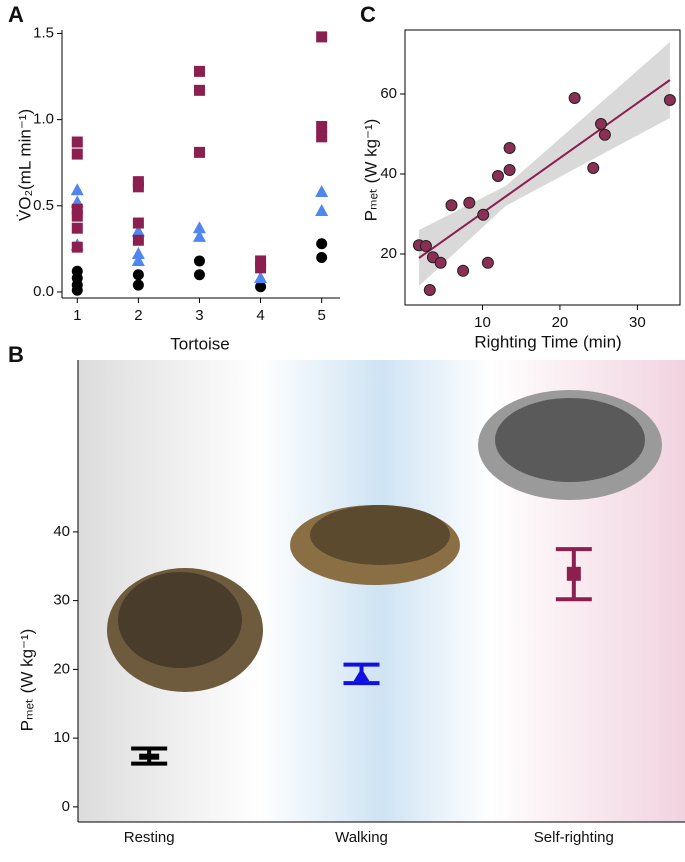 This screenshot has height=862, width=685. I want to click on panel-letter: C, so click(368, 14).